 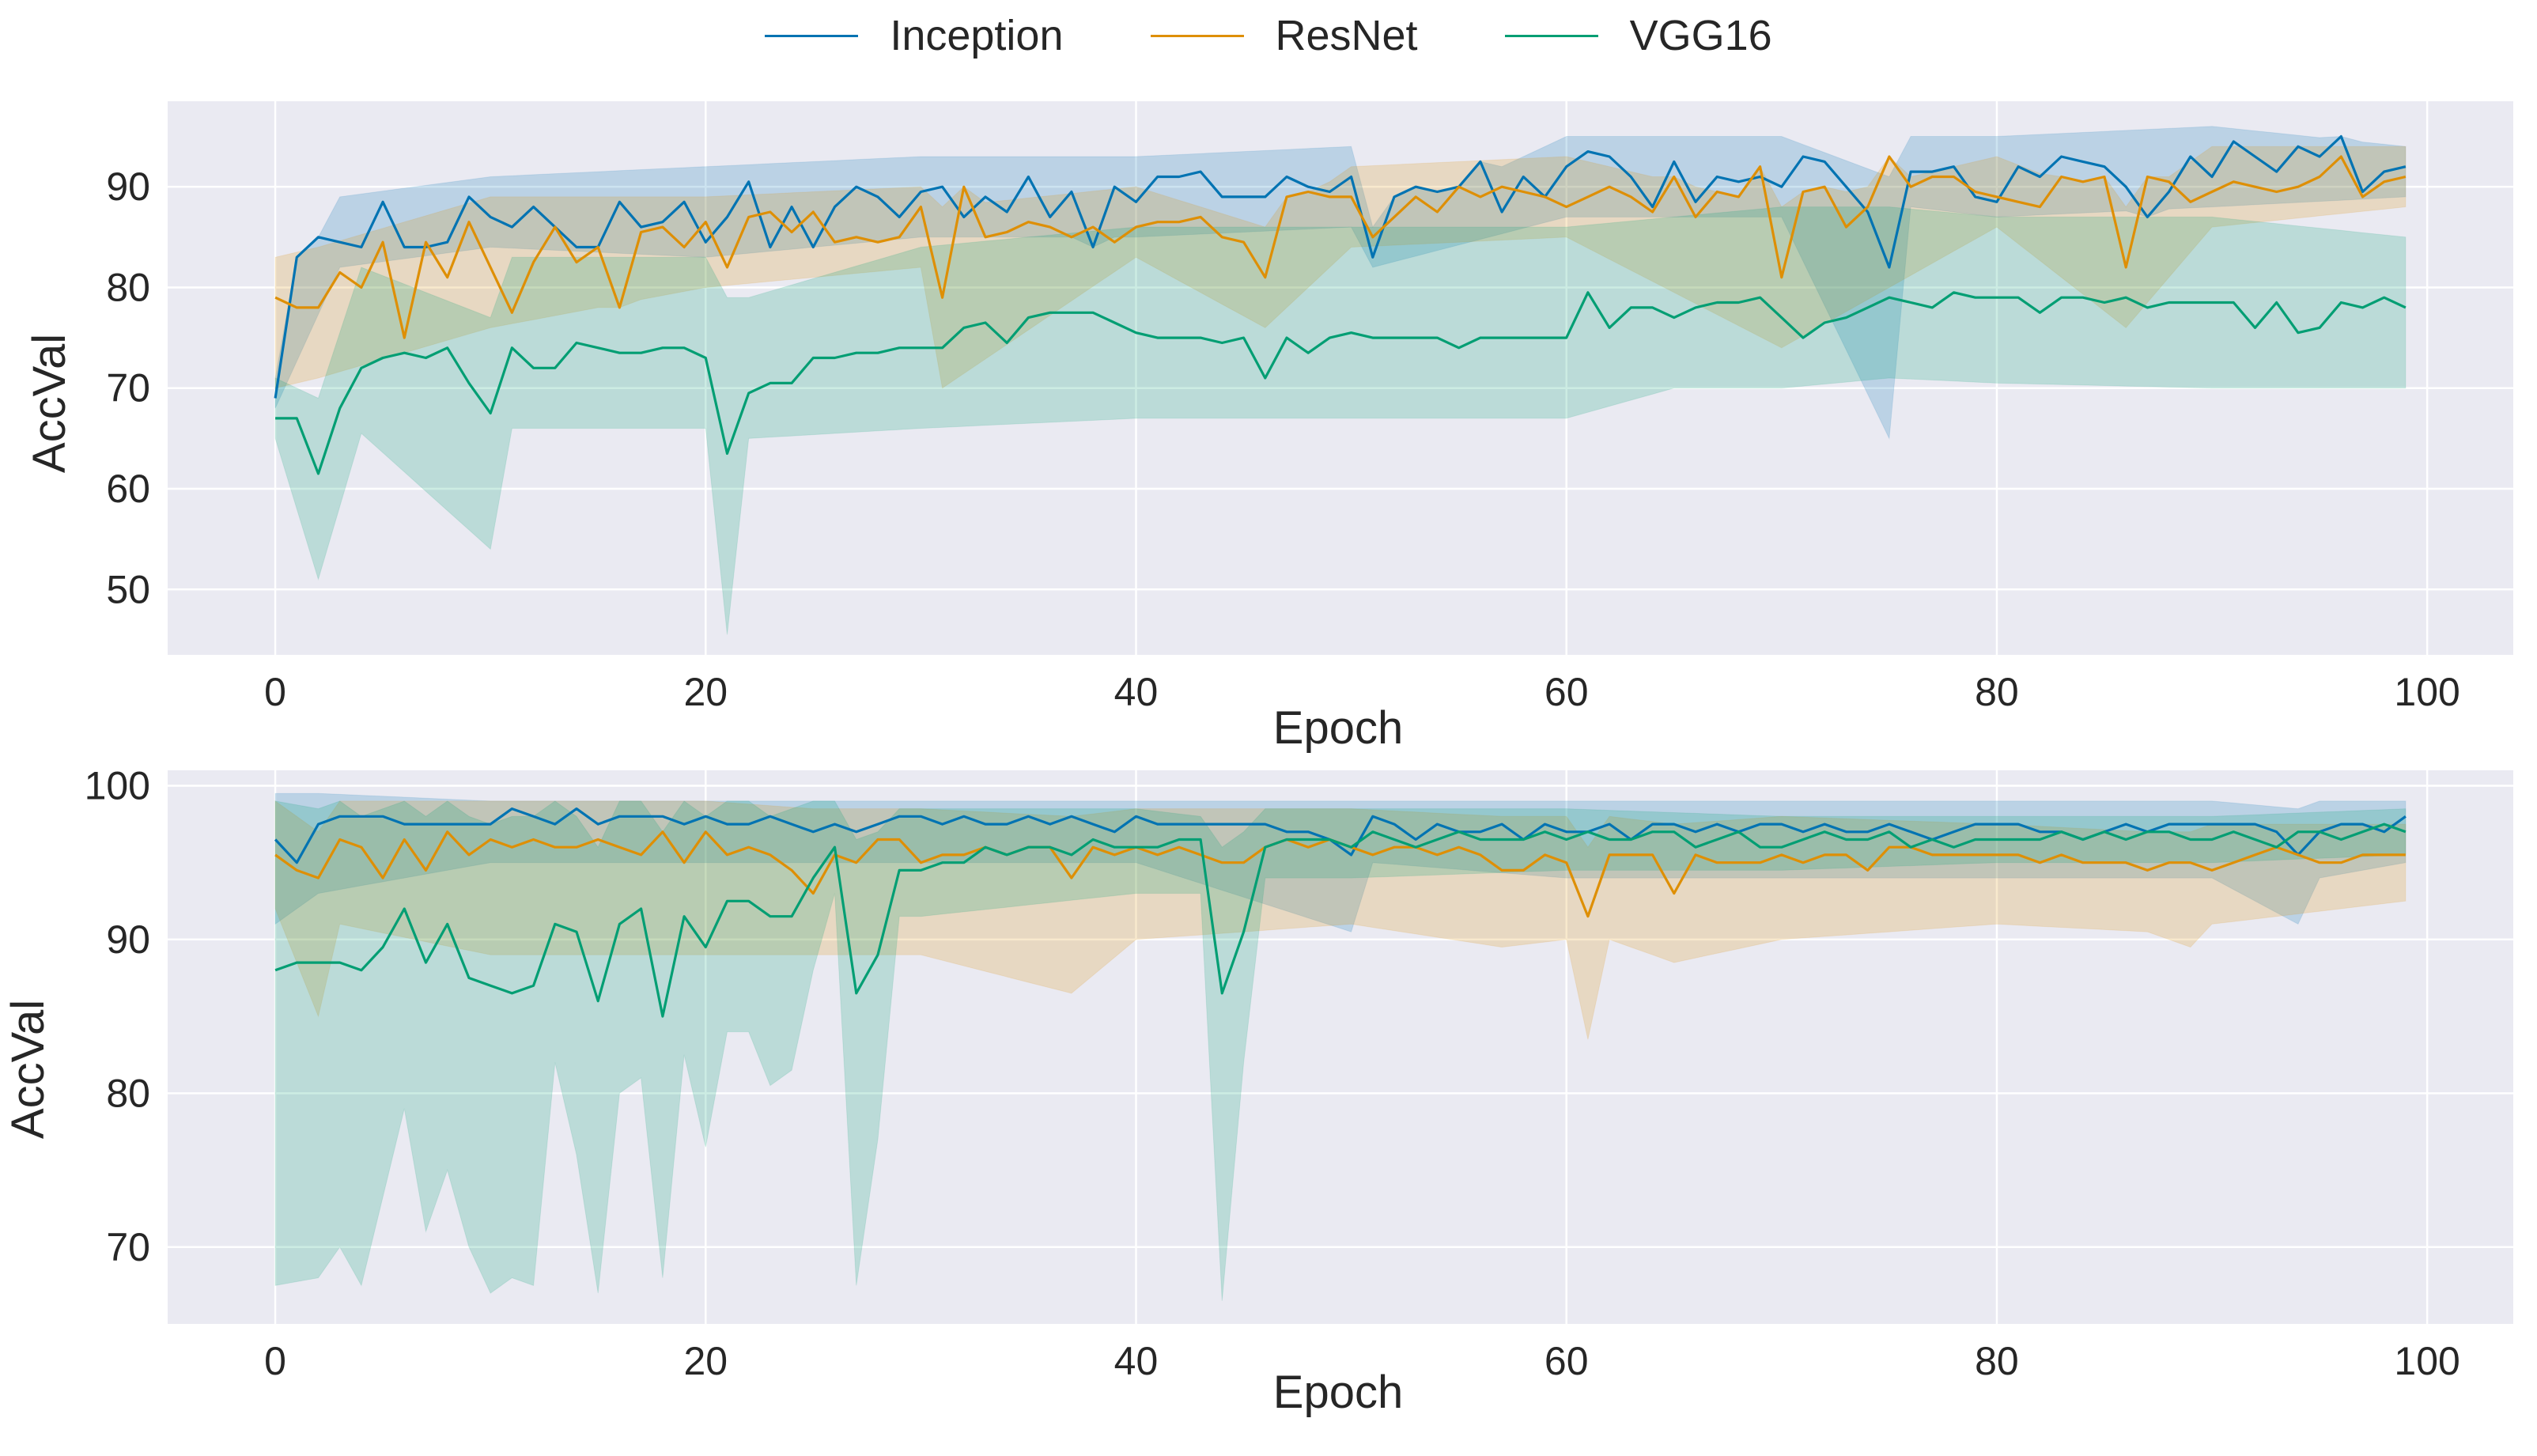 What do you see at coordinates (812, 35) in the screenshot?
I see `legend-line-inception` at bounding box center [812, 35].